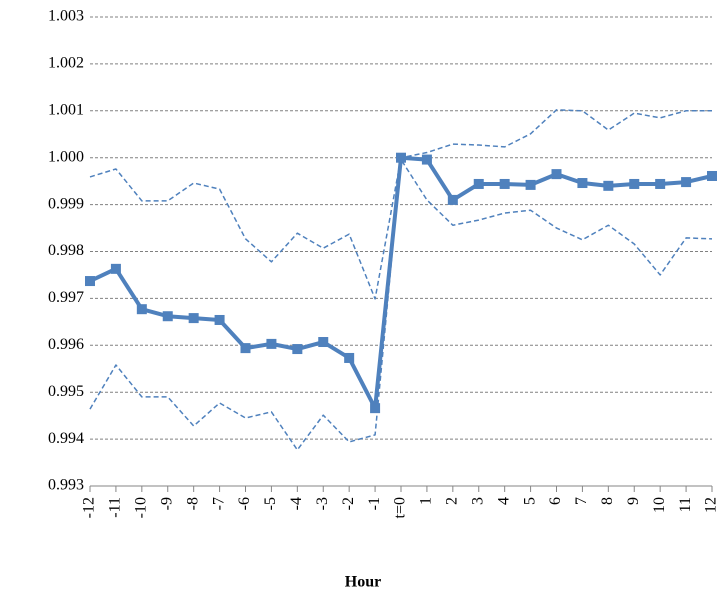  What do you see at coordinates (529, 501) in the screenshot?
I see `x-tick-label: 5` at bounding box center [529, 501].